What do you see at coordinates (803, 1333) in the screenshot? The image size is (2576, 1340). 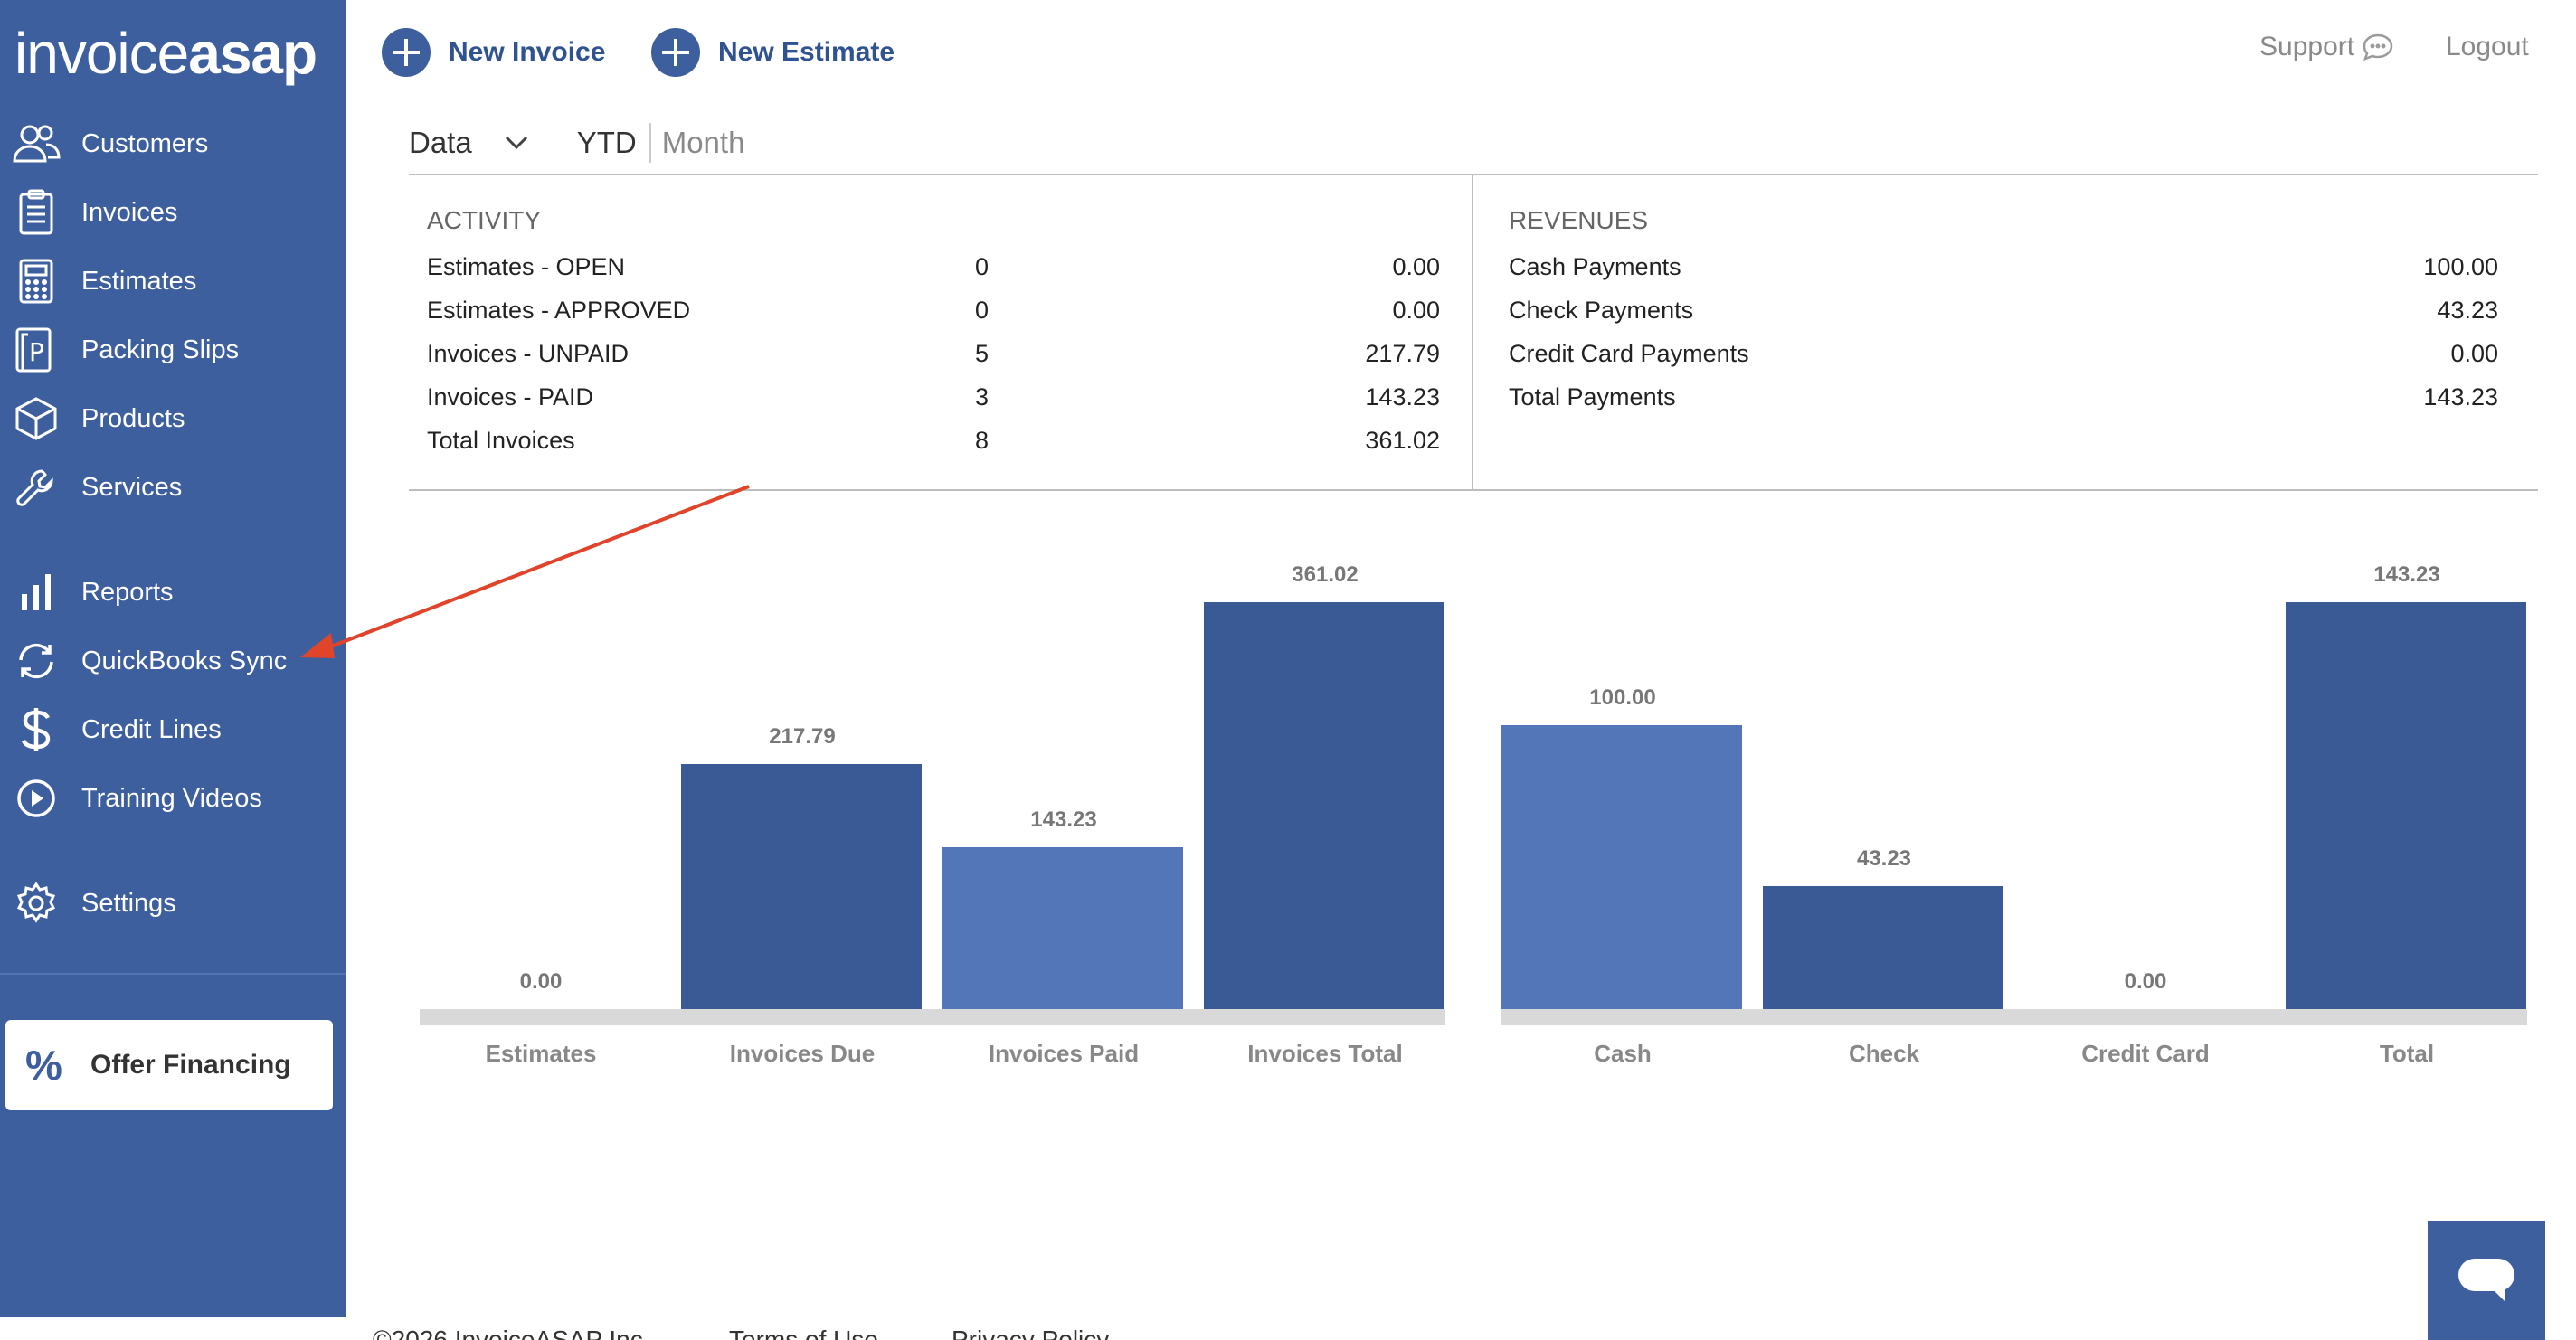 I see `terms-link: Terms of Use` at bounding box center [803, 1333].